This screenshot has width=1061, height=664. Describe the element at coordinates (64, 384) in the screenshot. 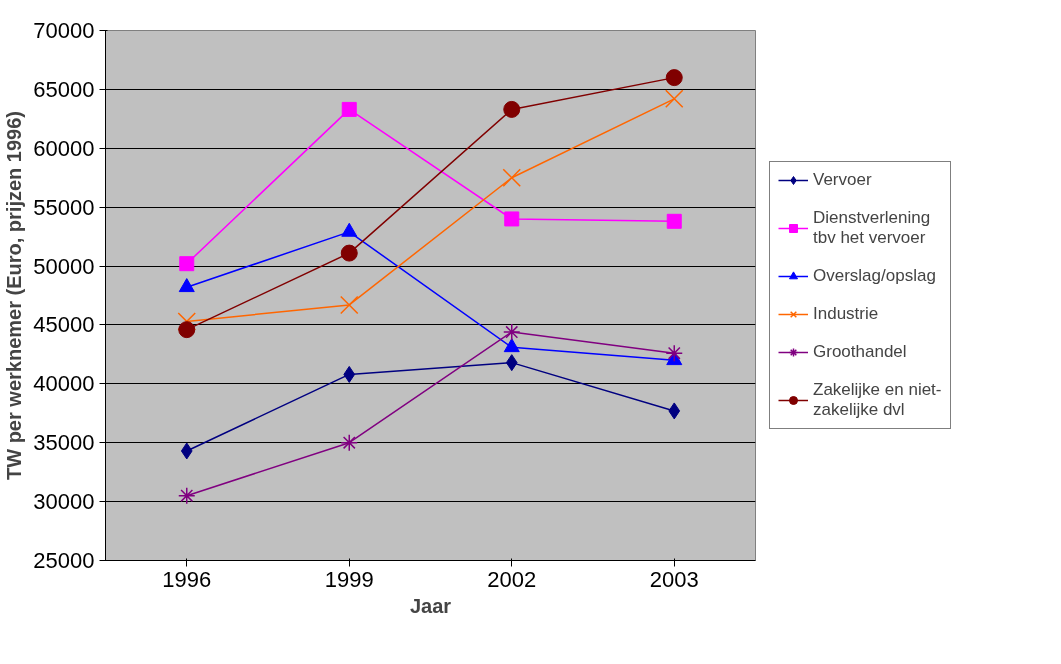

I see `y-tick-label: 40000` at that location.